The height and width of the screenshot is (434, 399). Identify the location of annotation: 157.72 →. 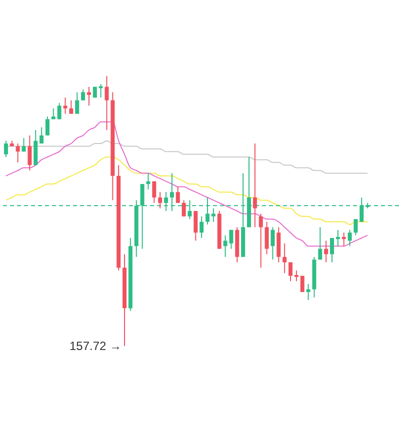
(95, 346).